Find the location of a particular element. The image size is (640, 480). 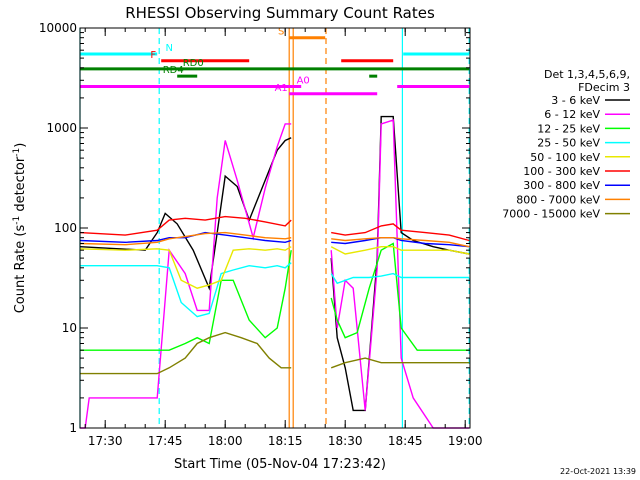

y-label-post: detector is located at coordinates (20, 186).